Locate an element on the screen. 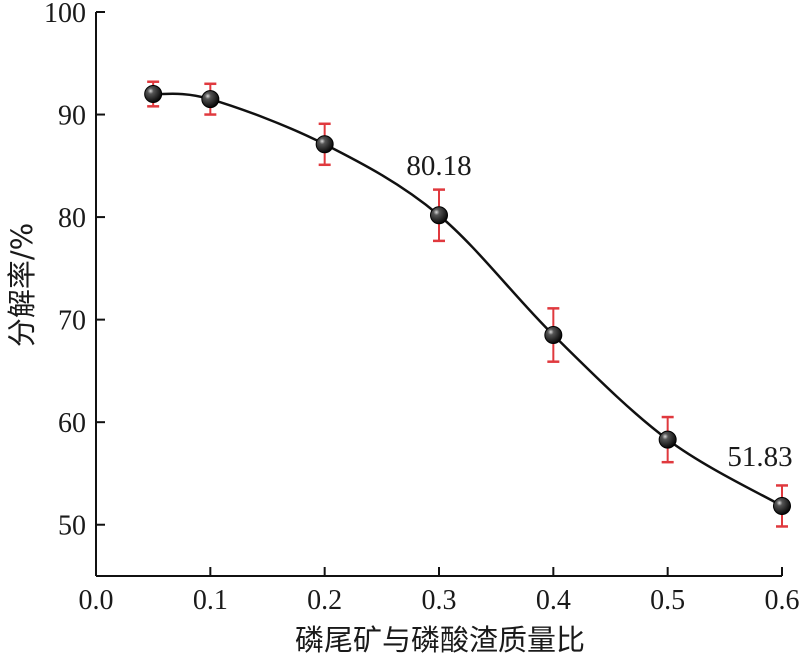 The height and width of the screenshot is (666, 800). data-label: 80.18 is located at coordinates (438, 166).